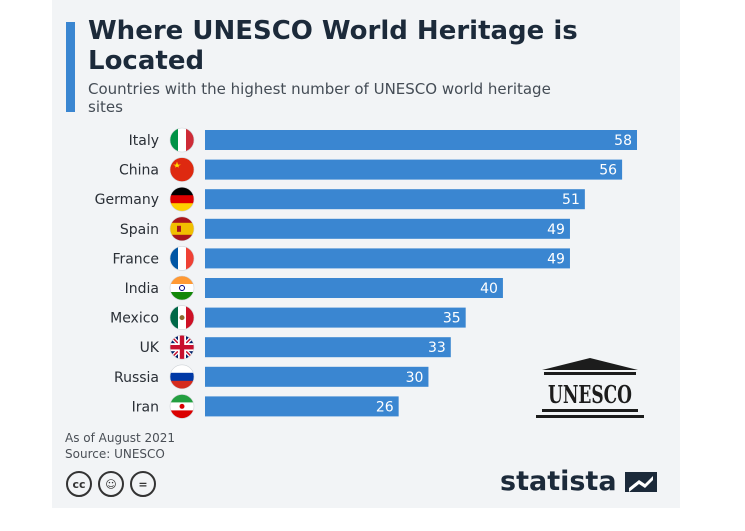  I want to click on bar-row-russia: Russia 30, so click(271, 377).